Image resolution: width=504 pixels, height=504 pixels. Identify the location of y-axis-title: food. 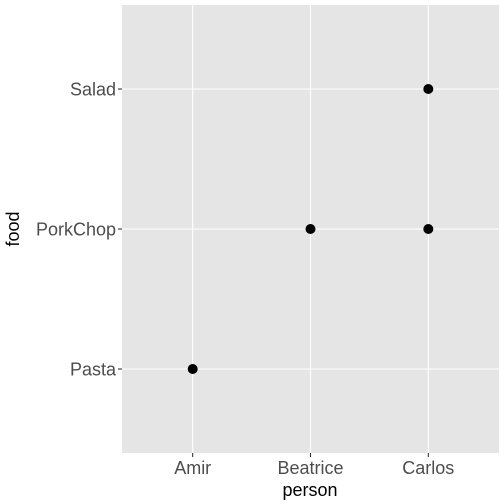
(13, 228).